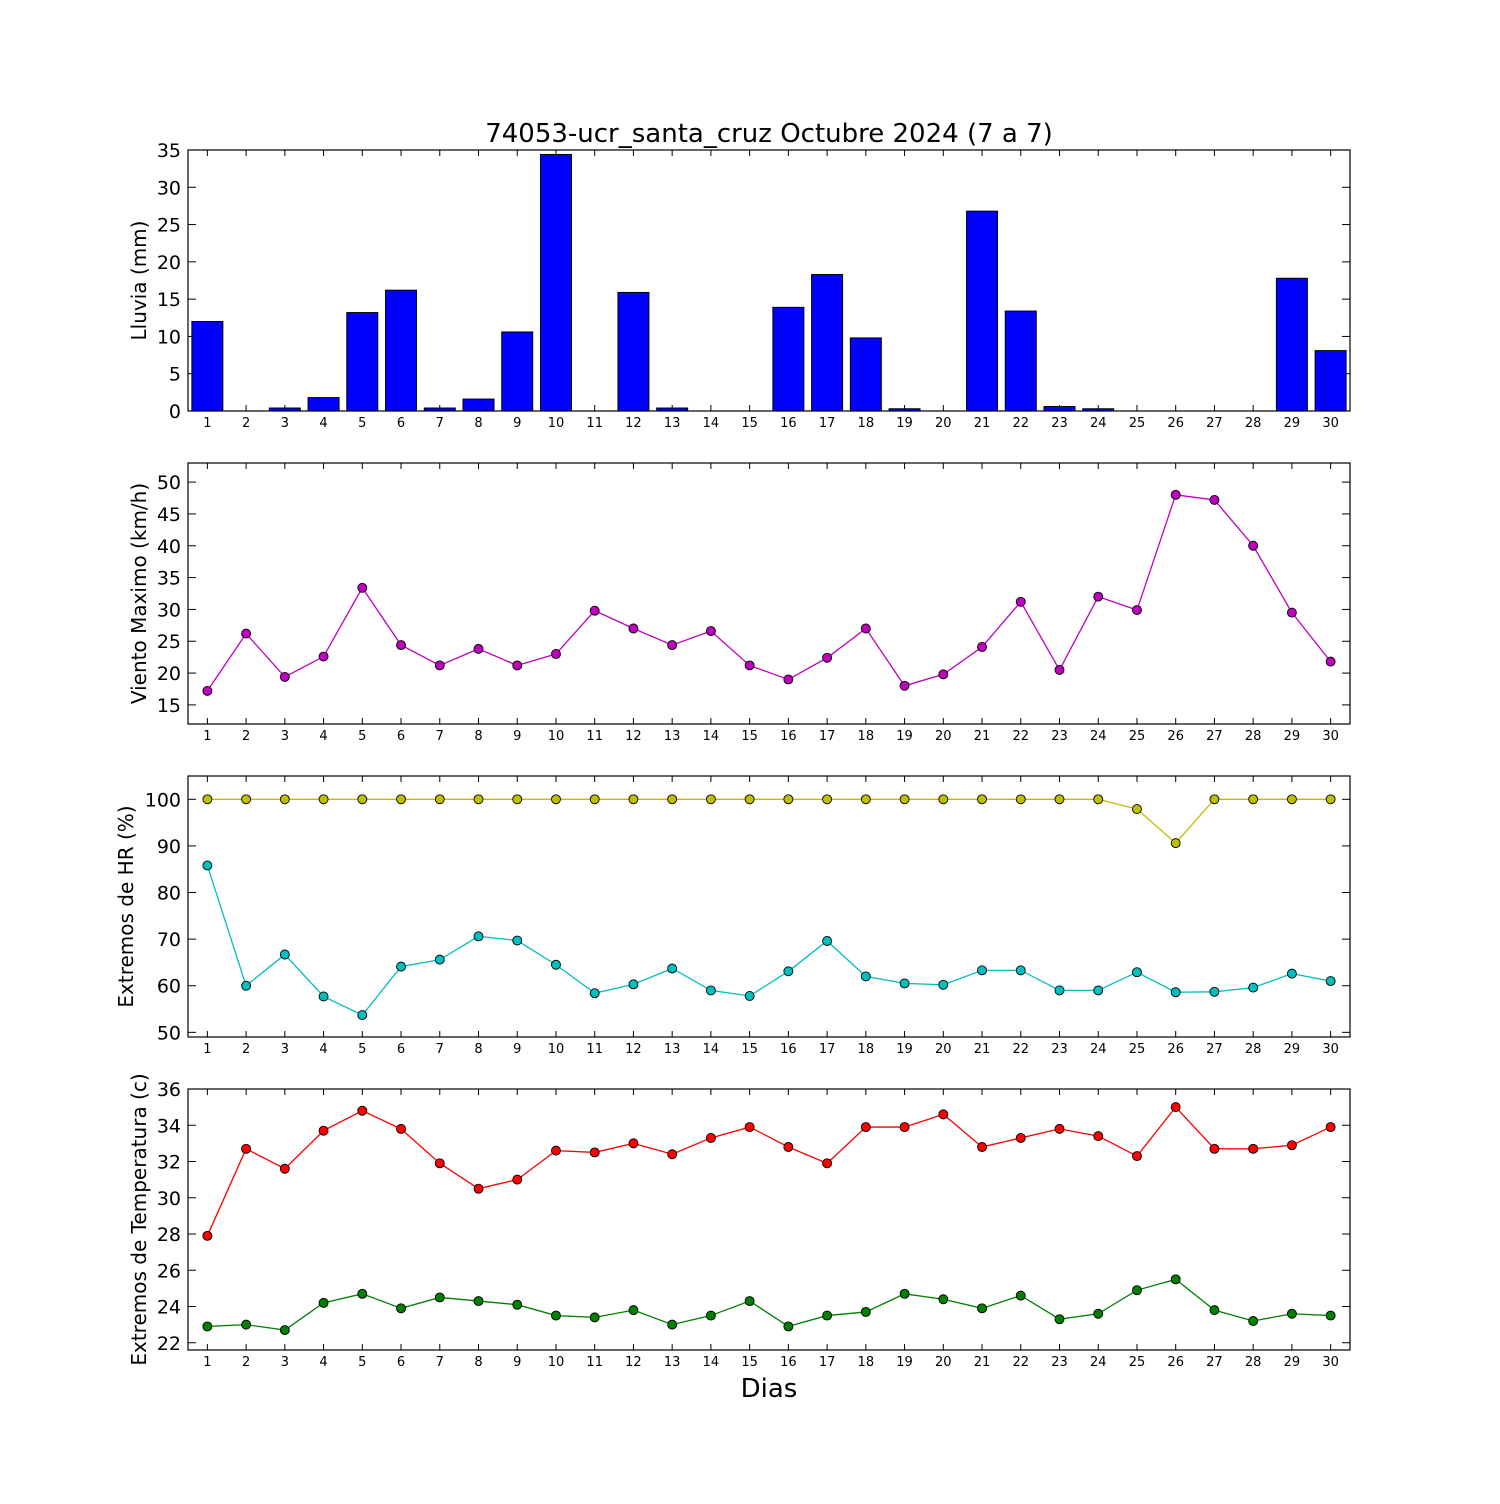 The width and height of the screenshot is (1500, 1504). Describe the element at coordinates (323, 736) in the screenshot. I see `x-tick-label: 4` at that location.